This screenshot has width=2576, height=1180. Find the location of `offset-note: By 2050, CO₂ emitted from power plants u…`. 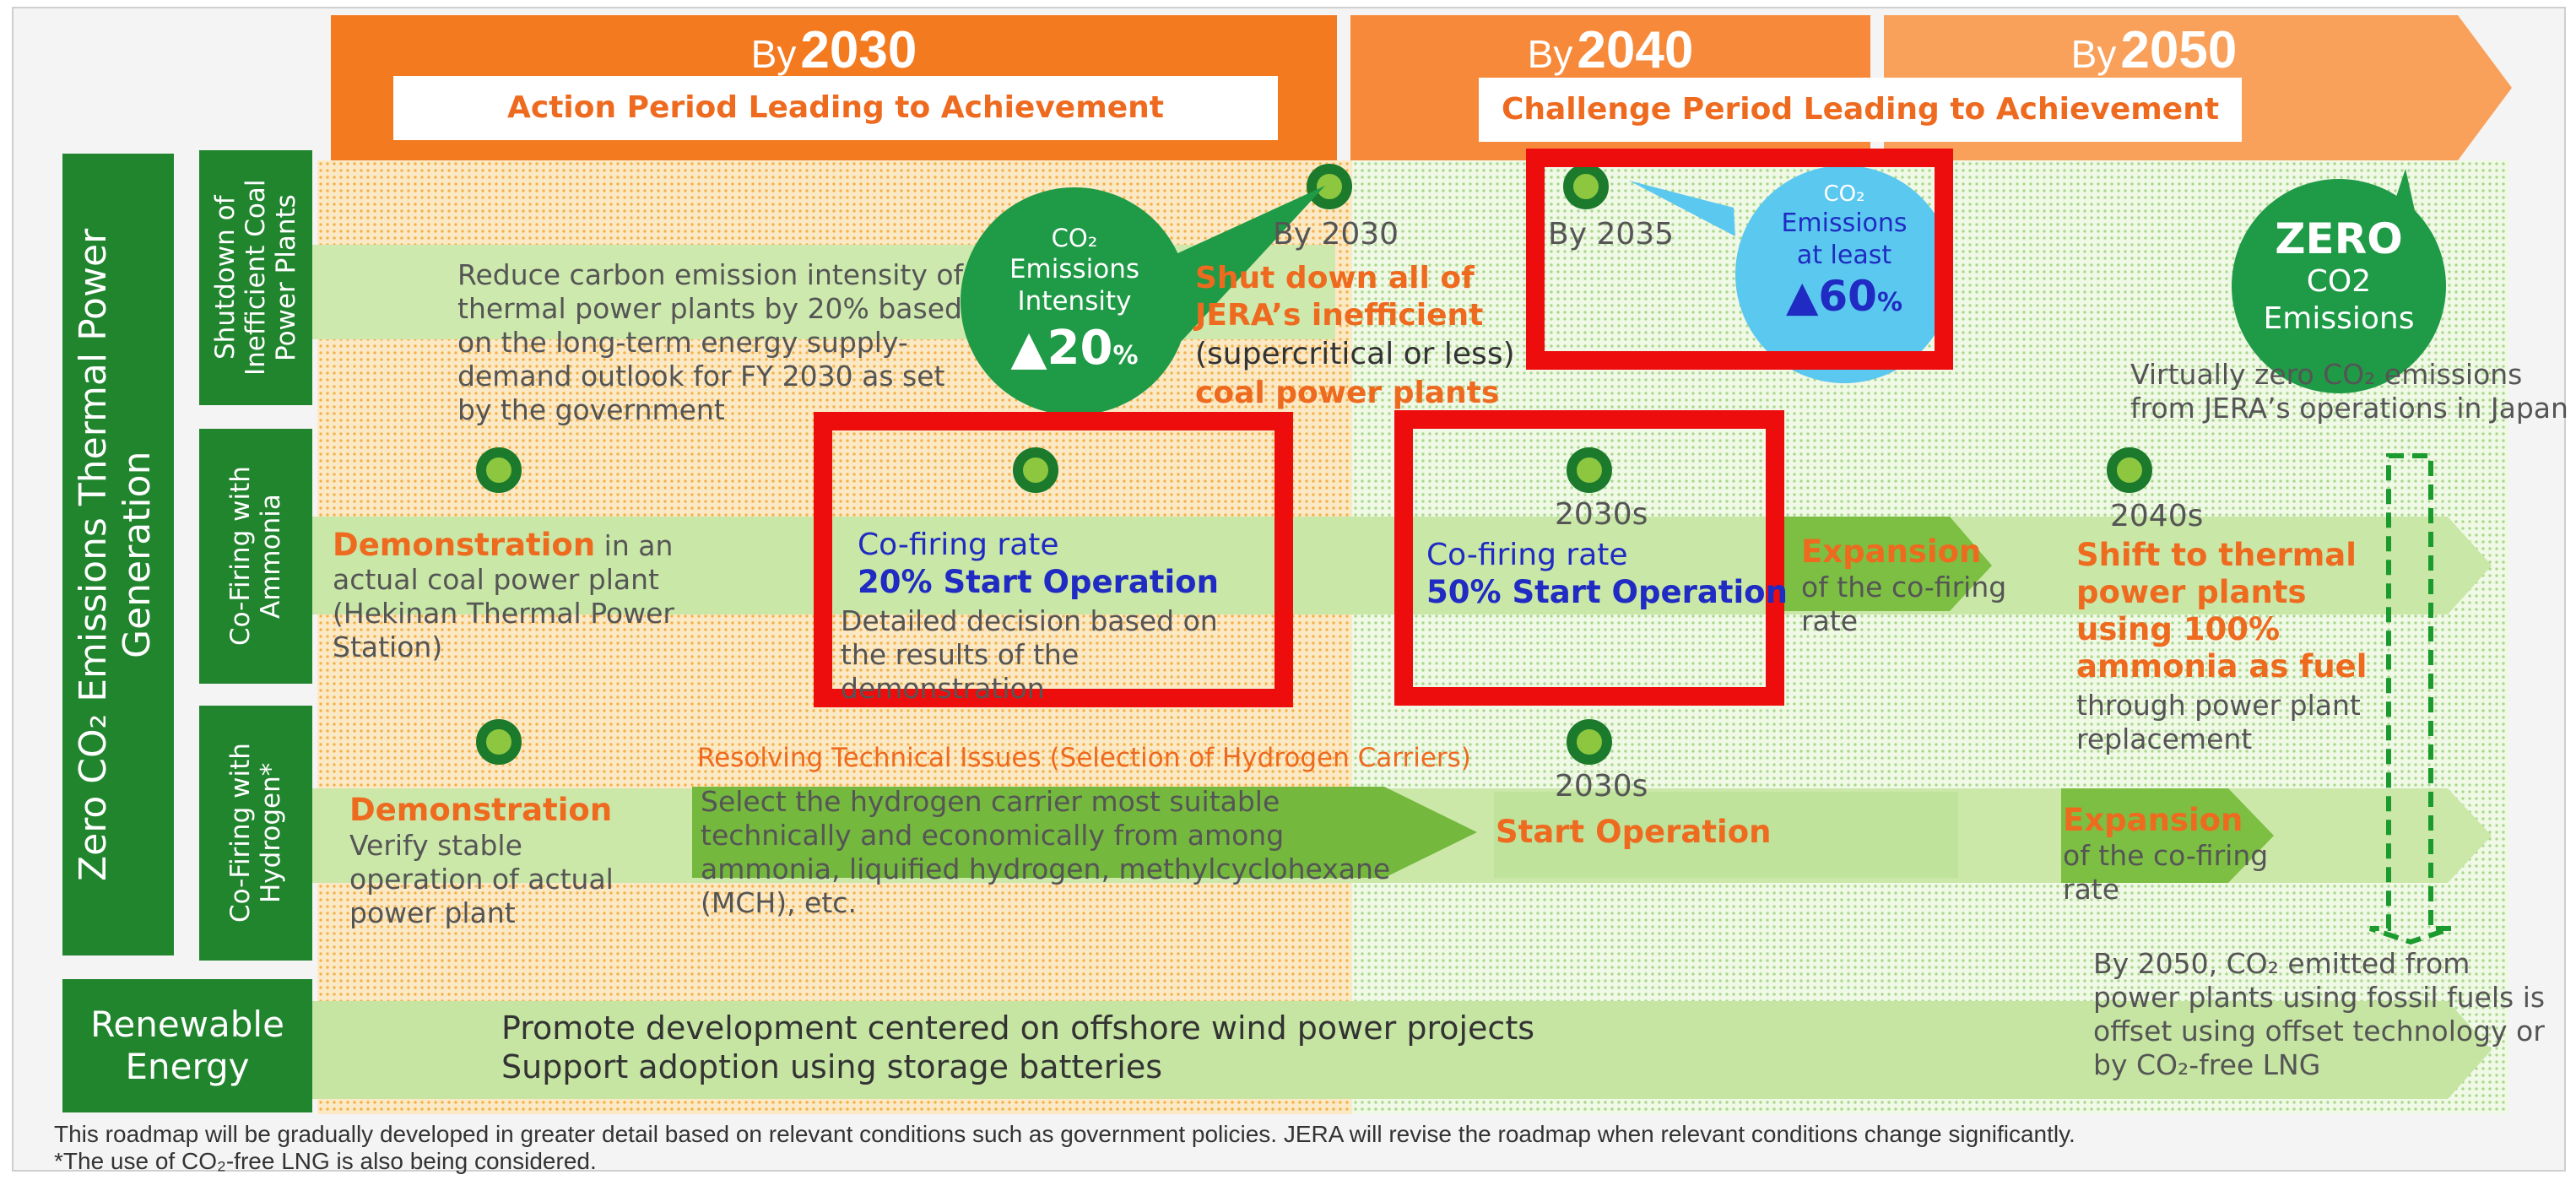

offset-note: By 2050, CO₂ emitted from power plants u… is located at coordinates (2319, 1014).